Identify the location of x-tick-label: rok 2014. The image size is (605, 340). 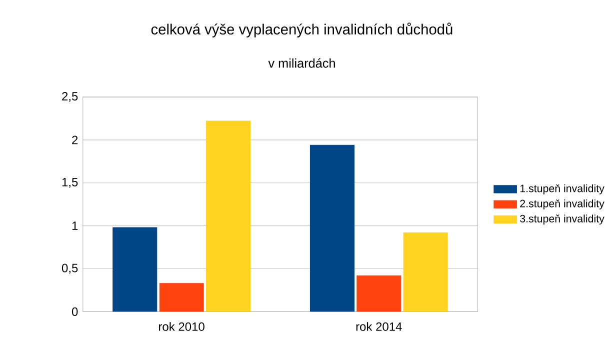
(379, 326).